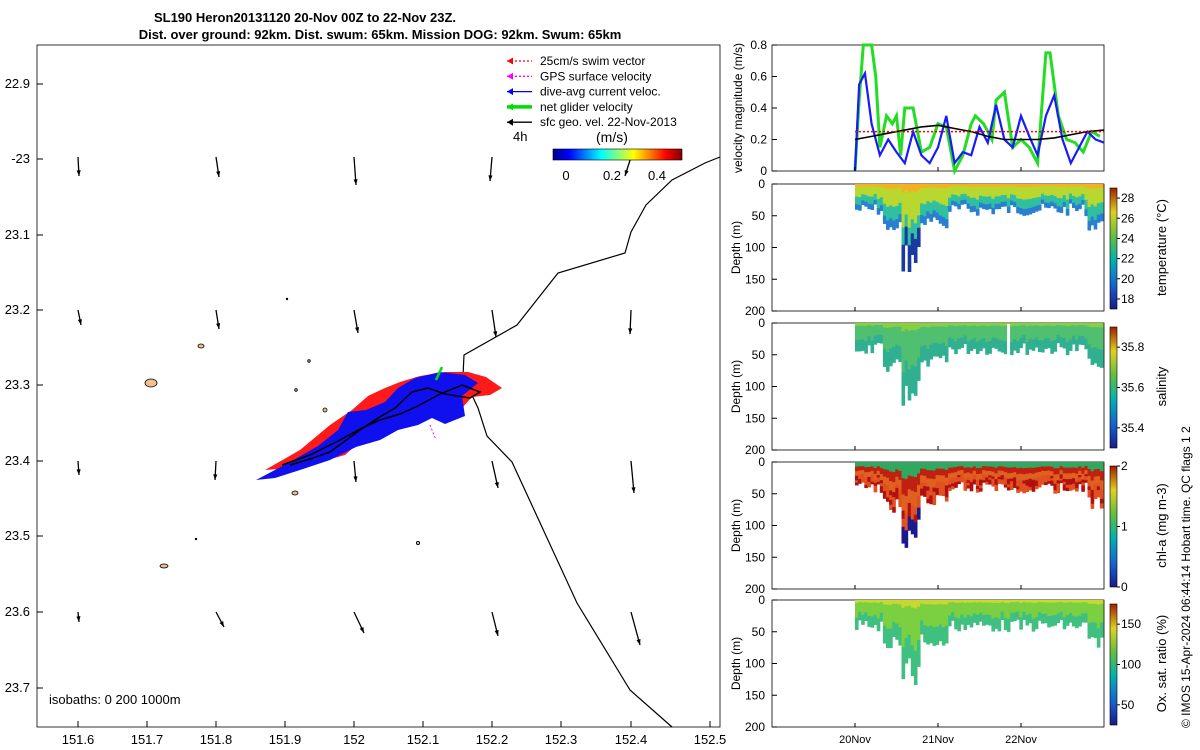  I want to click on colorbar-tick-label: 35.4, so click(1133, 428).